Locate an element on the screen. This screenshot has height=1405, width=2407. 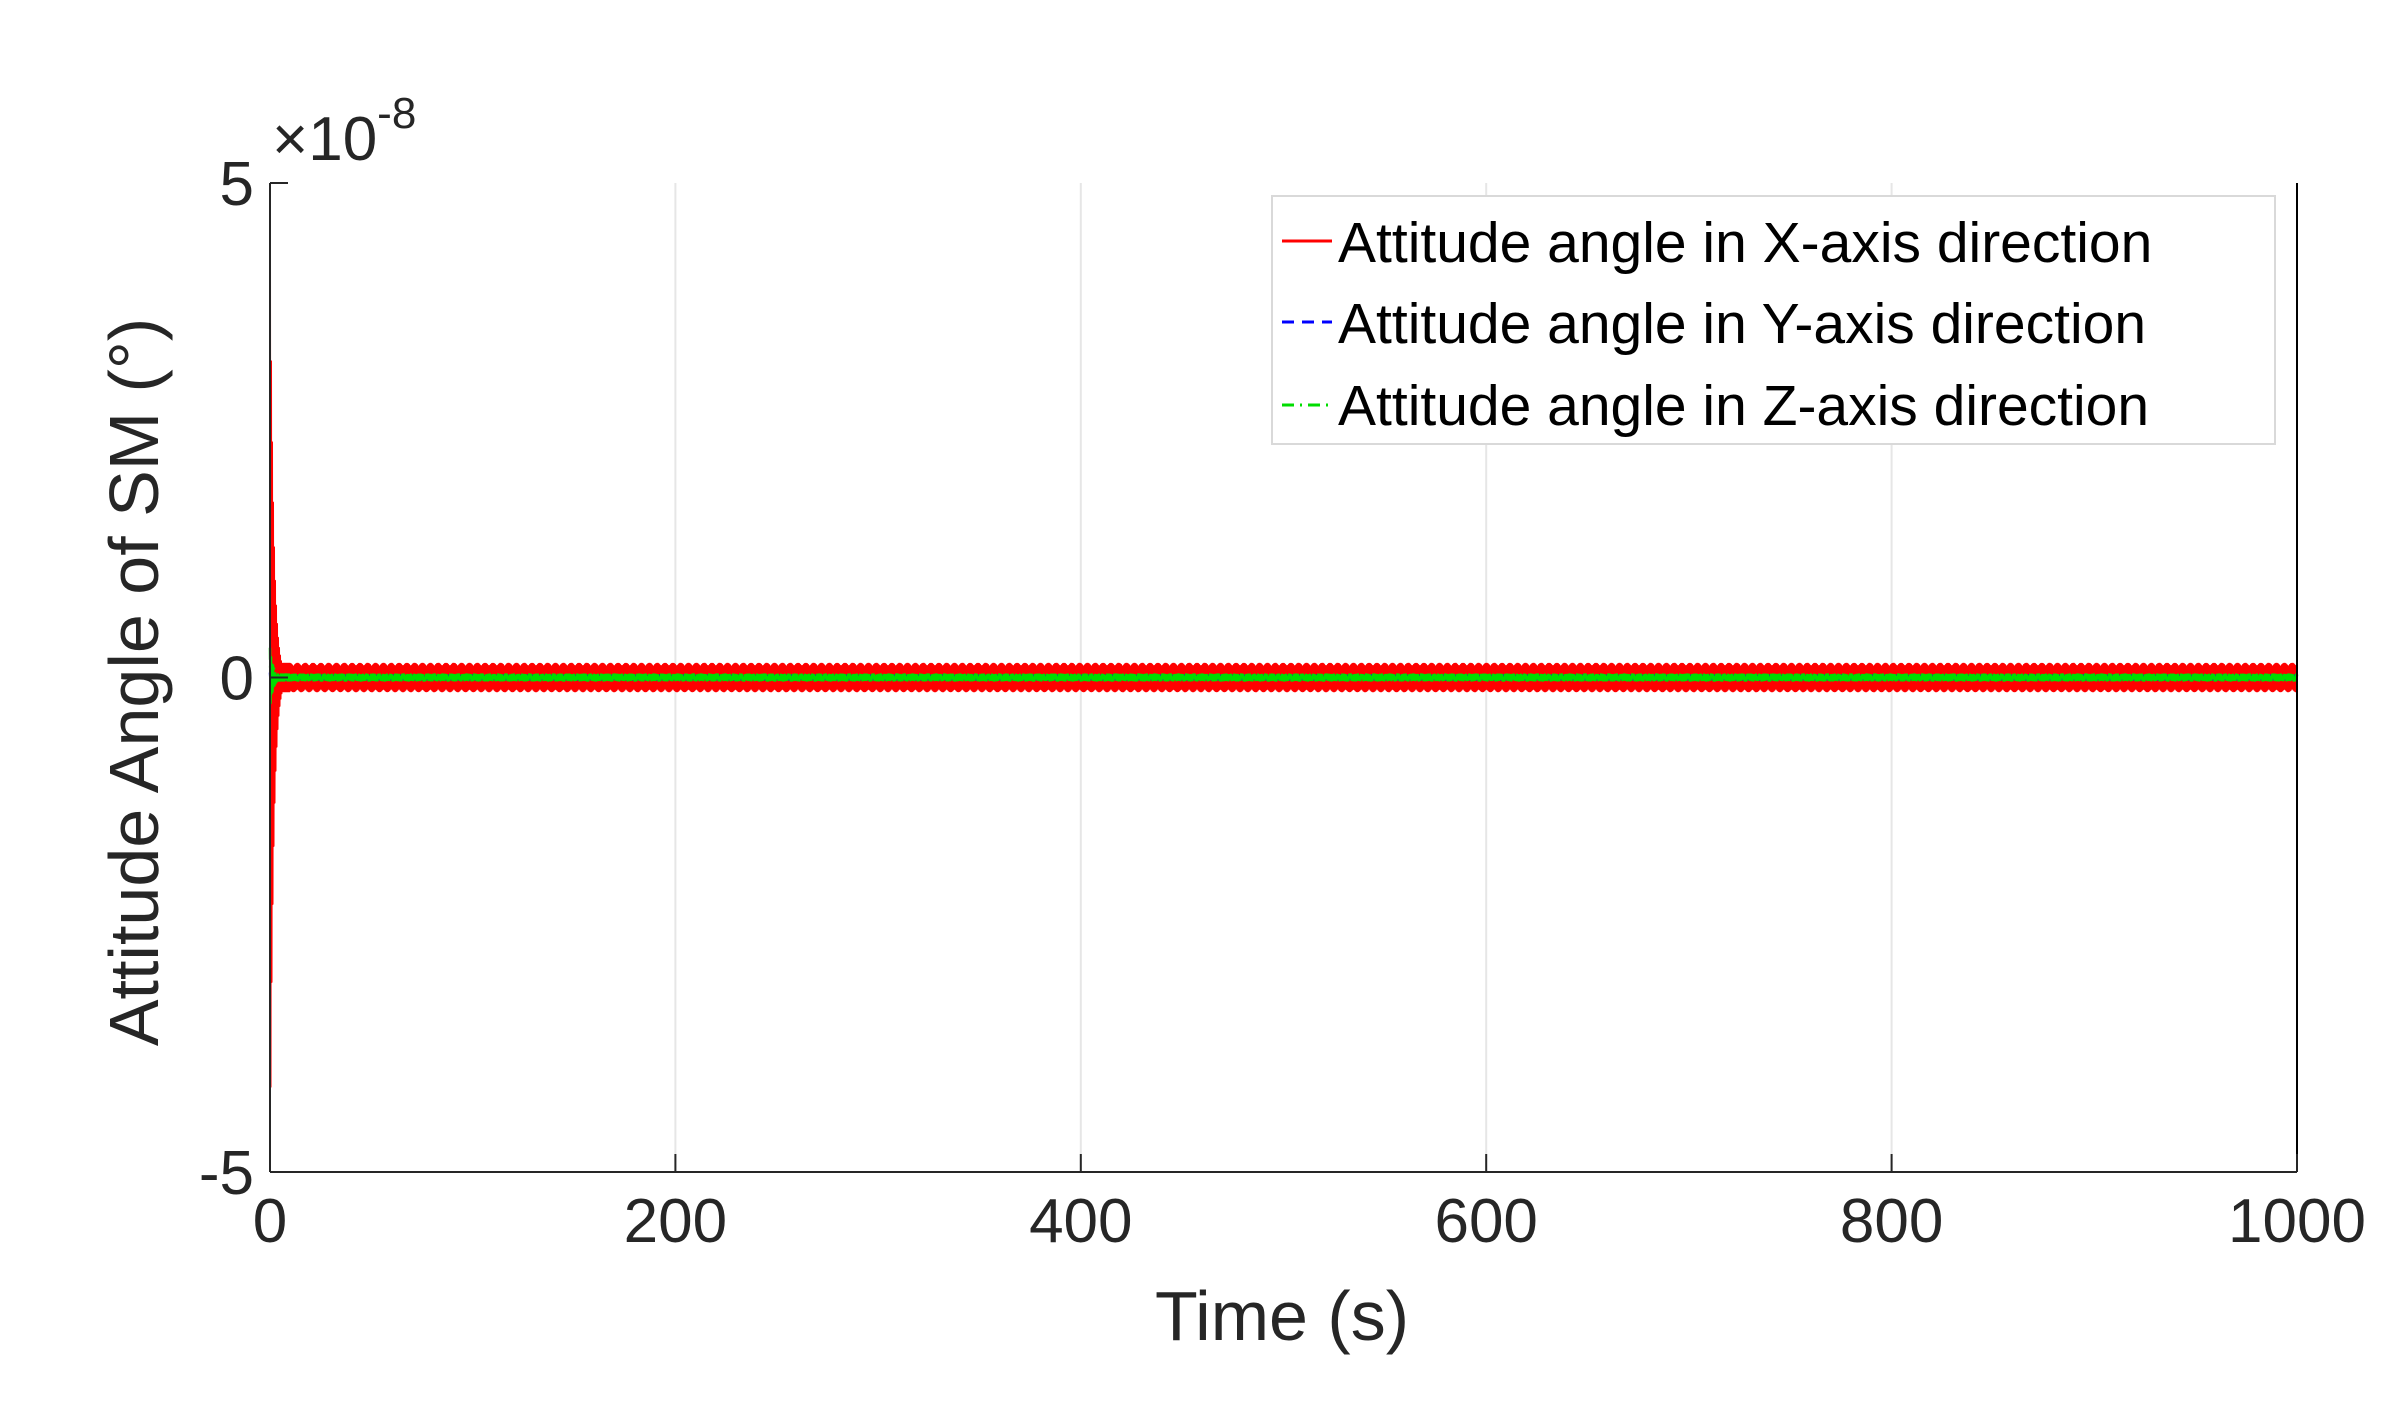
y-tick-label: 0 is located at coordinates (237, 679).